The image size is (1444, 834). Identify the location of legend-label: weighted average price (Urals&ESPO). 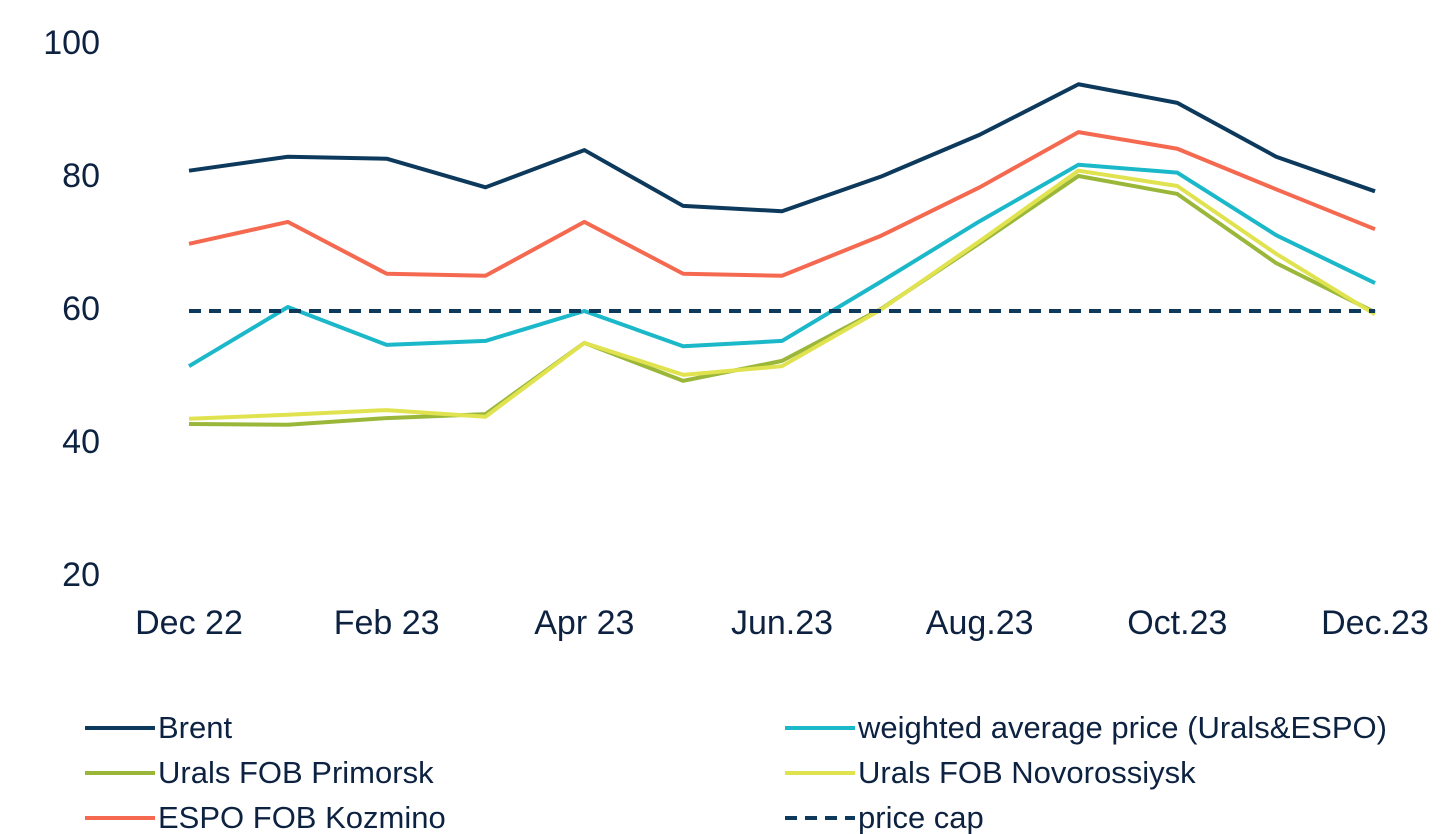
(1122, 727).